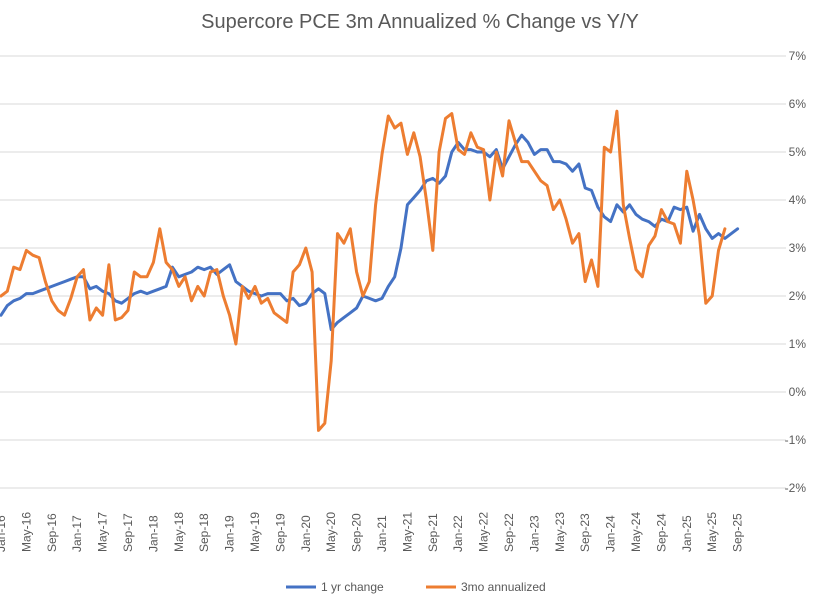 The height and width of the screenshot is (607, 839). I want to click on y-tick-label: 1%, so click(798, 344).